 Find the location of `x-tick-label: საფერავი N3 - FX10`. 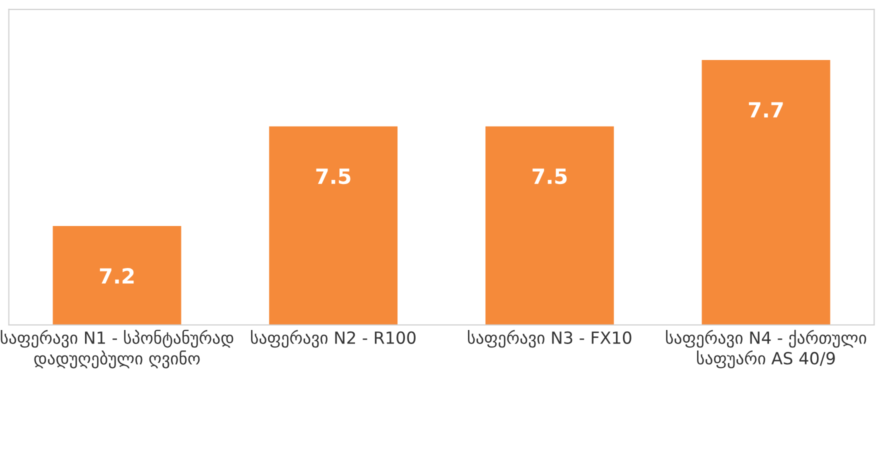

x-tick-label: საფერავი N3 - FX10 is located at coordinates (550, 339).